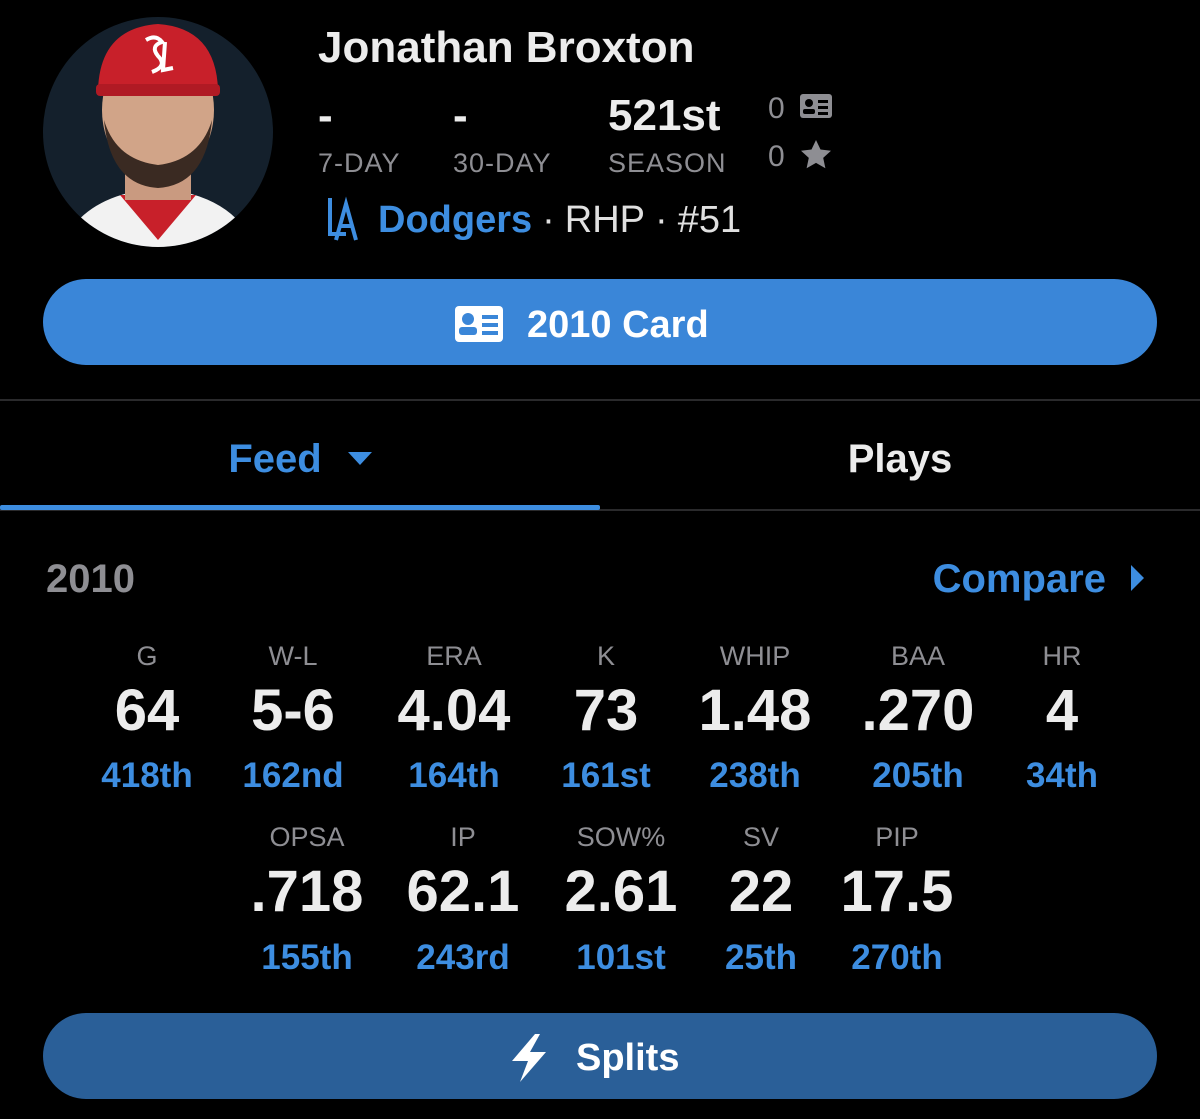  I want to click on divider, so click(600, 400).